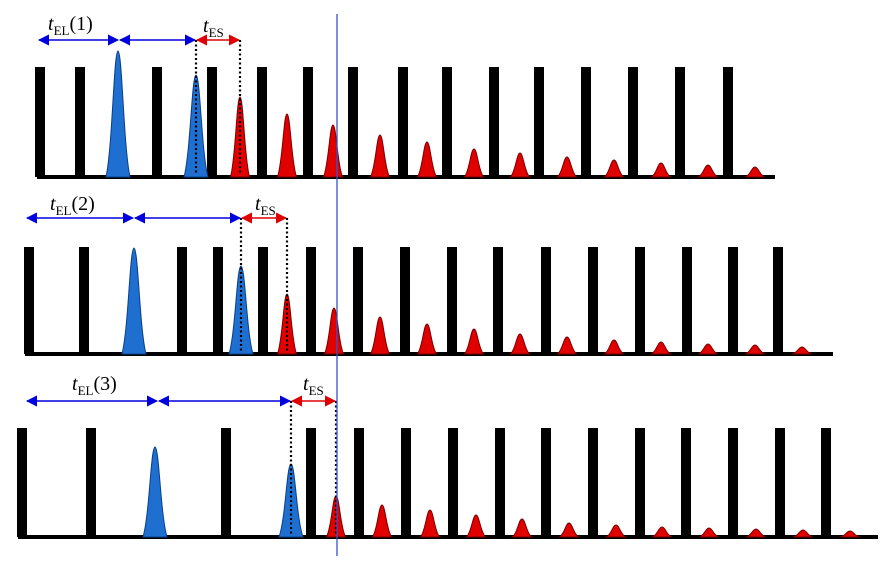  Describe the element at coordinates (155, 492) in the screenshot. I see `row-3-early-peak` at that location.